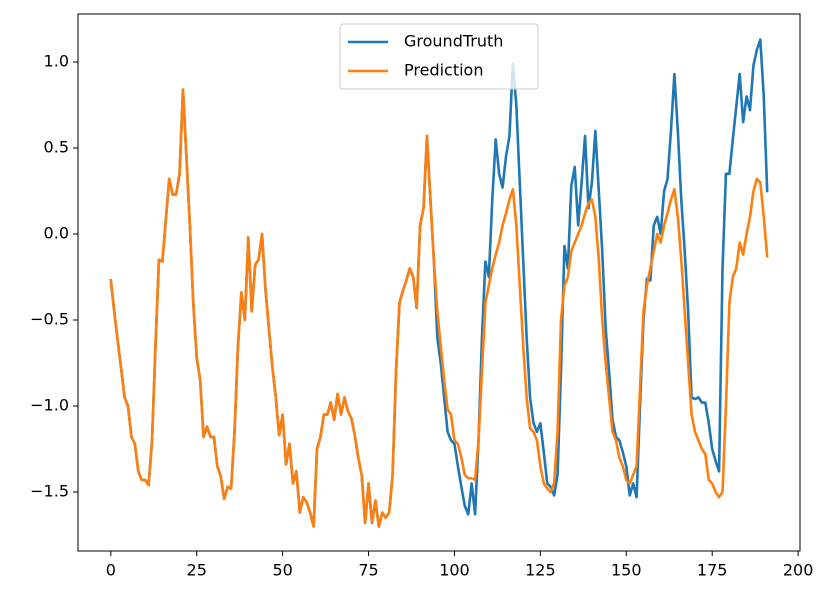 This screenshot has width=831, height=601. Describe the element at coordinates (49, 404) in the screenshot. I see `y-tick-label: −1.0` at that location.